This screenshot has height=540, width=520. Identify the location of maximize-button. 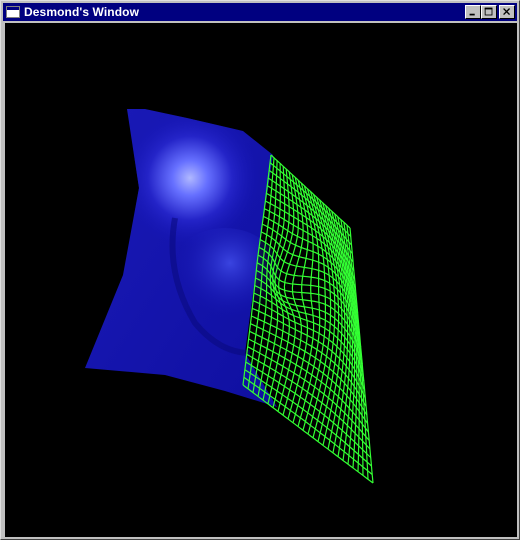
(489, 12).